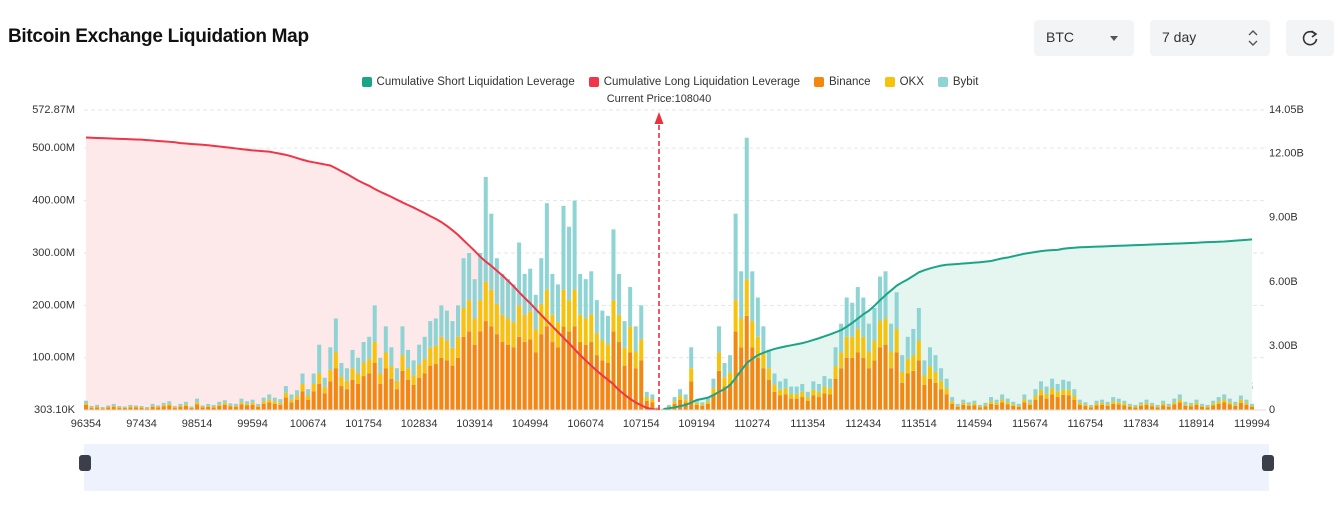  Describe the element at coordinates (468, 82) in the screenshot. I see `legend-item: Cumulative Short Liquidation Leverage` at that location.